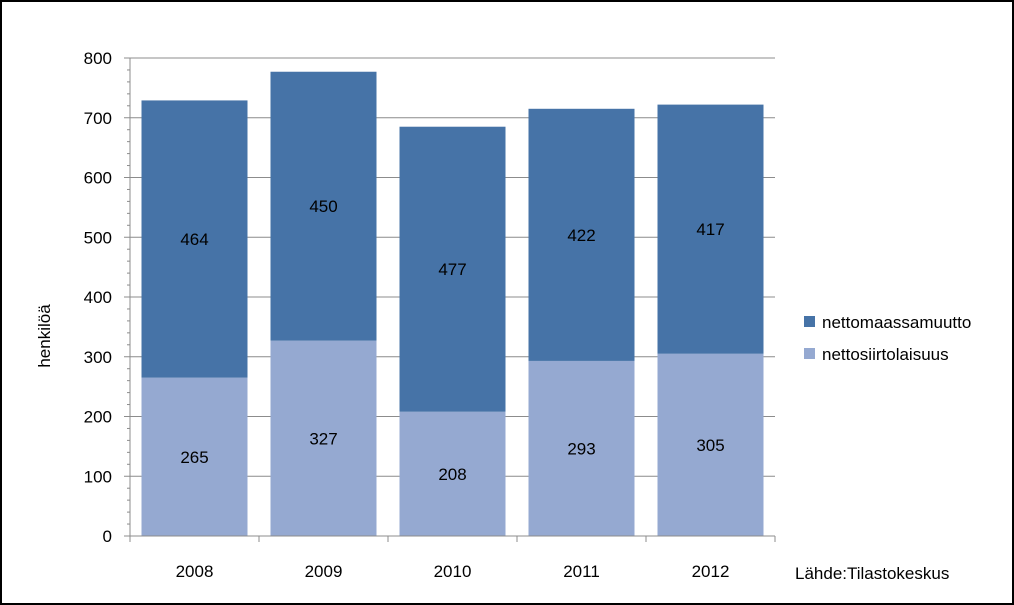  I want to click on bar-nettomaassamuutto-2012, so click(710, 229).